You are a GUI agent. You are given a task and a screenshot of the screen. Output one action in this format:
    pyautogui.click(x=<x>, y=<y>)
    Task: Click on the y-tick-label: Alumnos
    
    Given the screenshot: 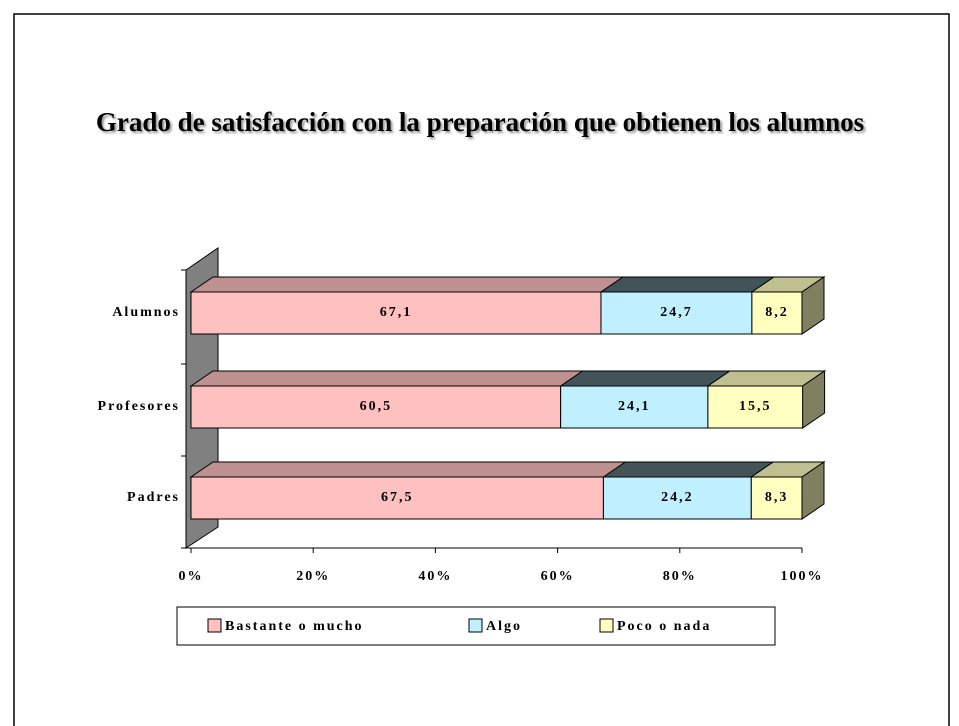 What is the action you would take?
    pyautogui.click(x=146, y=312)
    